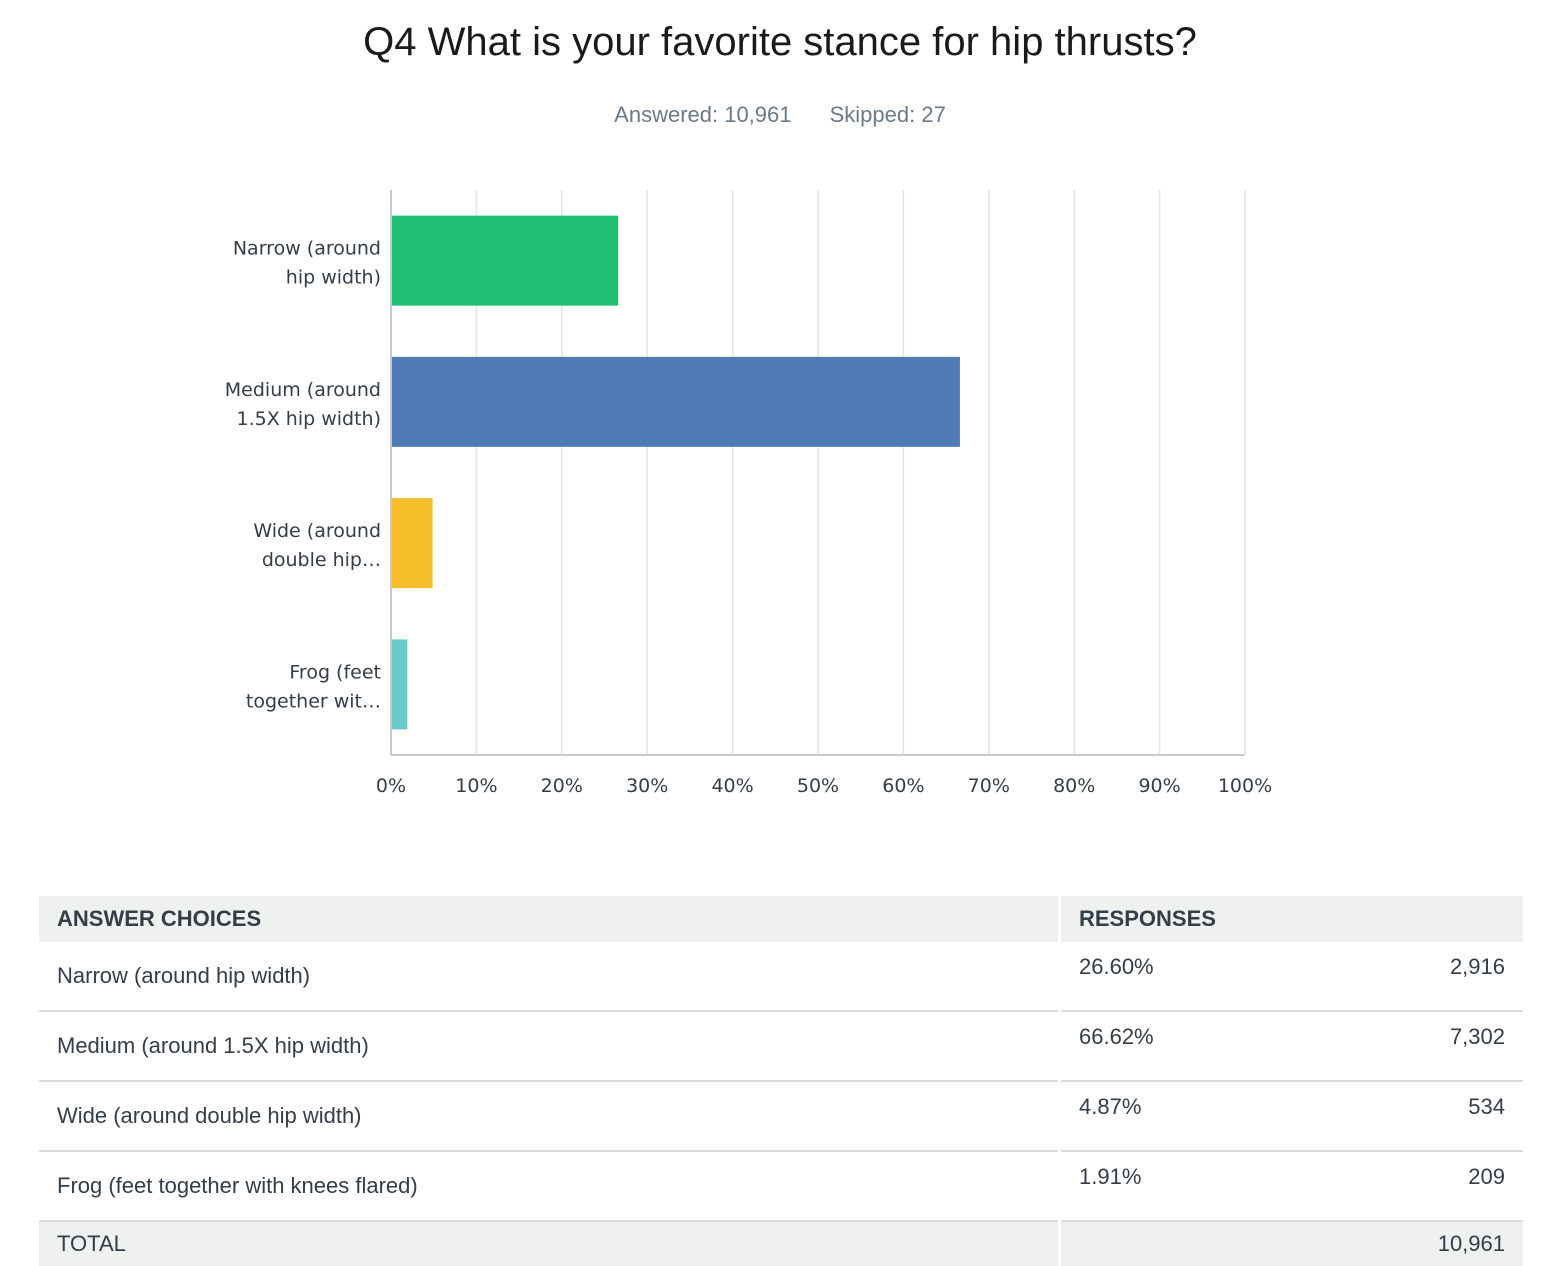 The height and width of the screenshot is (1266, 1560). I want to click on table-row: Wide (around double hip width) 4.87% 534, so click(781, 1116).